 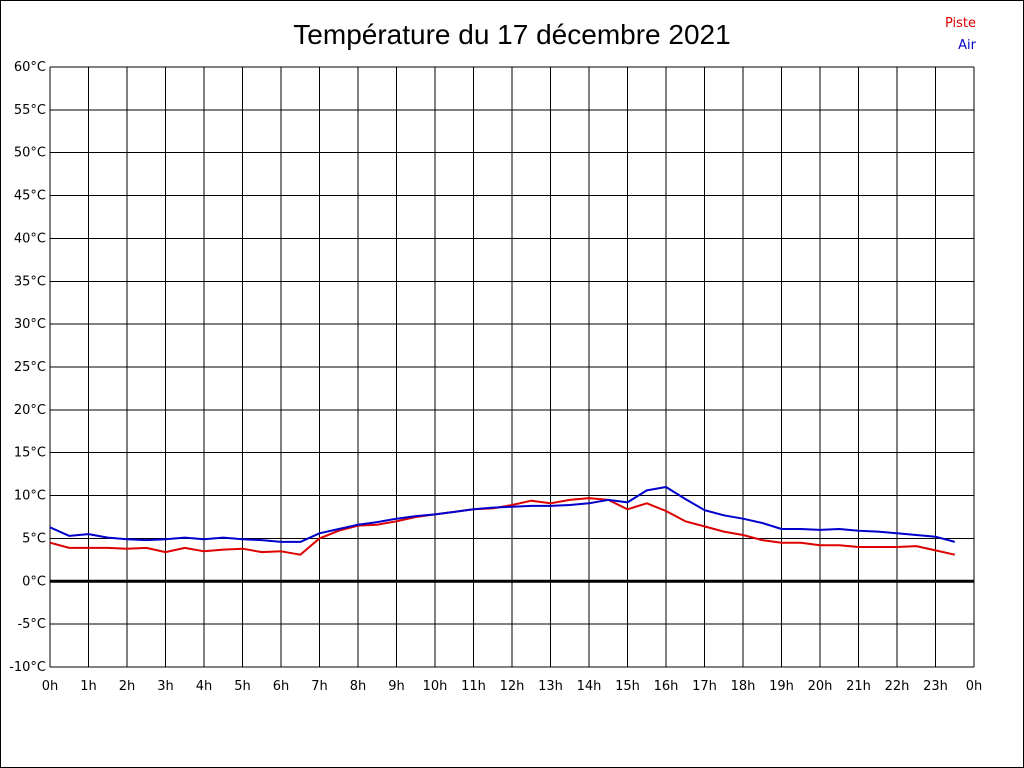 What do you see at coordinates (30, 110) in the screenshot?
I see `y-tick-label: 55°C` at bounding box center [30, 110].